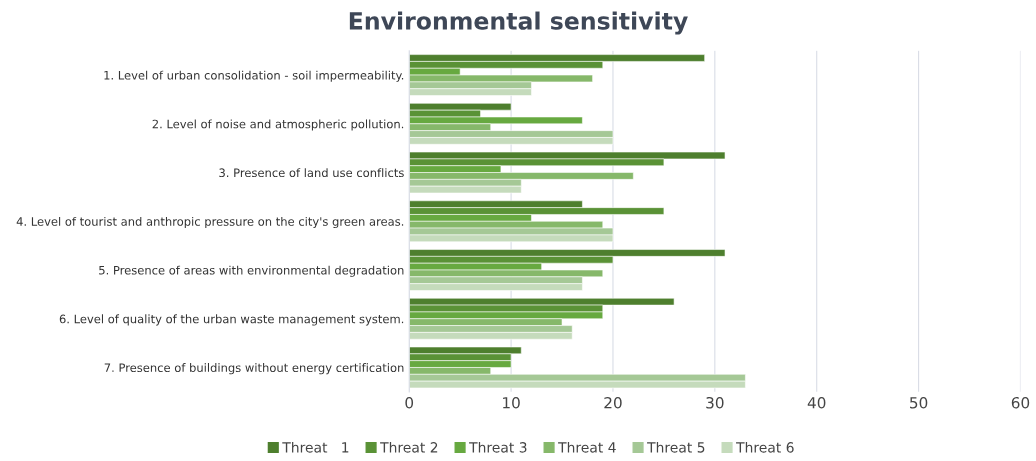 This screenshot has width=1036, height=461. Describe the element at coordinates (254, 369) in the screenshot. I see `y-tick-label: 7. Presence of buildings without energy certification` at that location.